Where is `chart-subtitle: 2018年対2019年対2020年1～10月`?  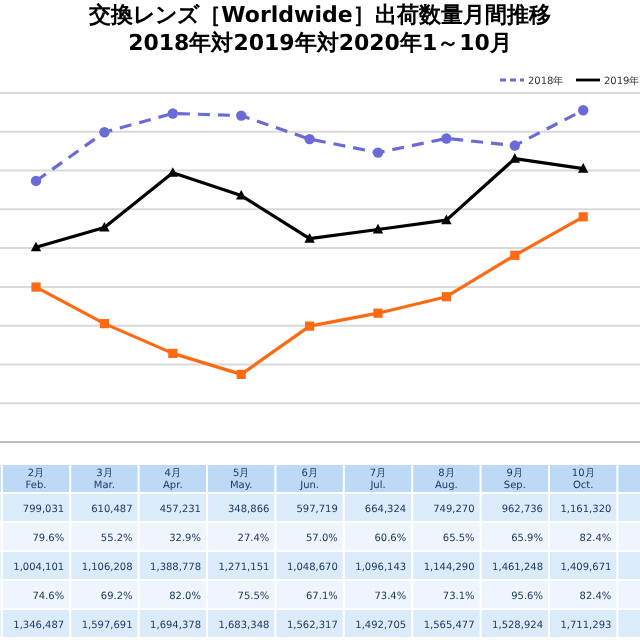
chart-subtitle: 2018年対2019年対2020年1～10月 is located at coordinates (320, 43).